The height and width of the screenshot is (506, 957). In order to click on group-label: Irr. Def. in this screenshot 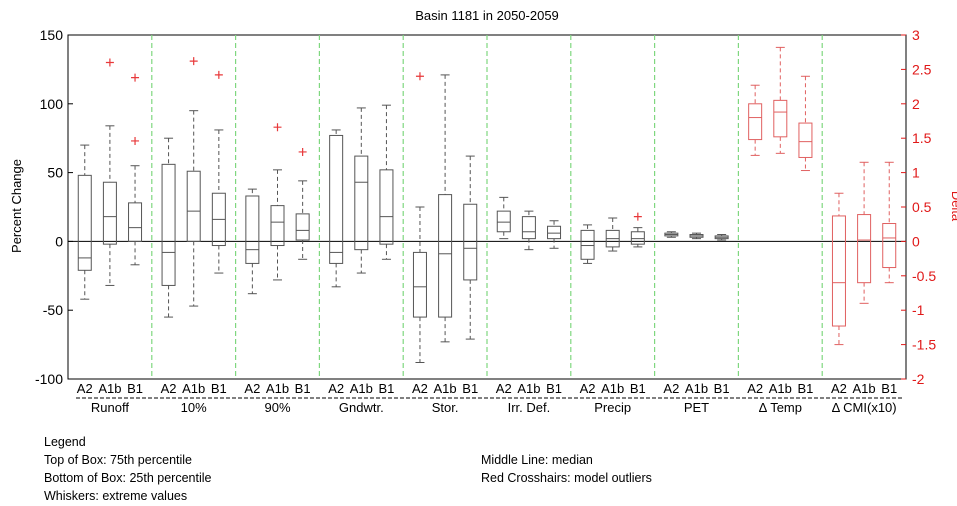, I will do `click(529, 407)`.